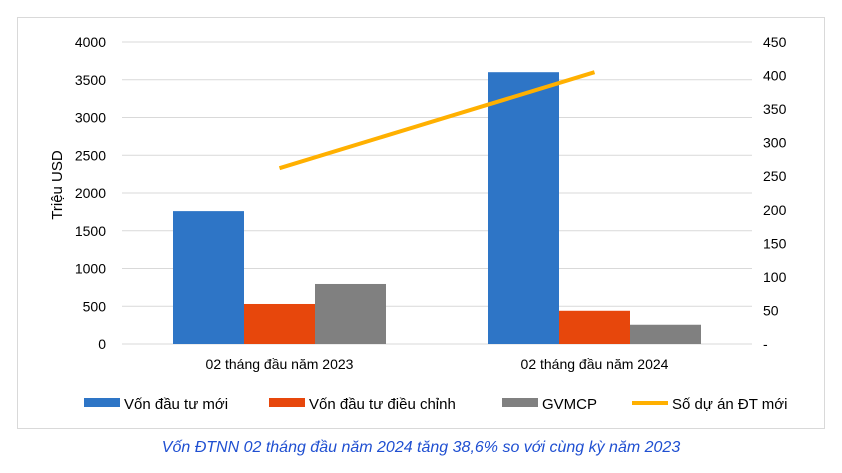 The image size is (842, 473). I want to click on legend-label: Số dự án ĐT mới, so click(729, 404).